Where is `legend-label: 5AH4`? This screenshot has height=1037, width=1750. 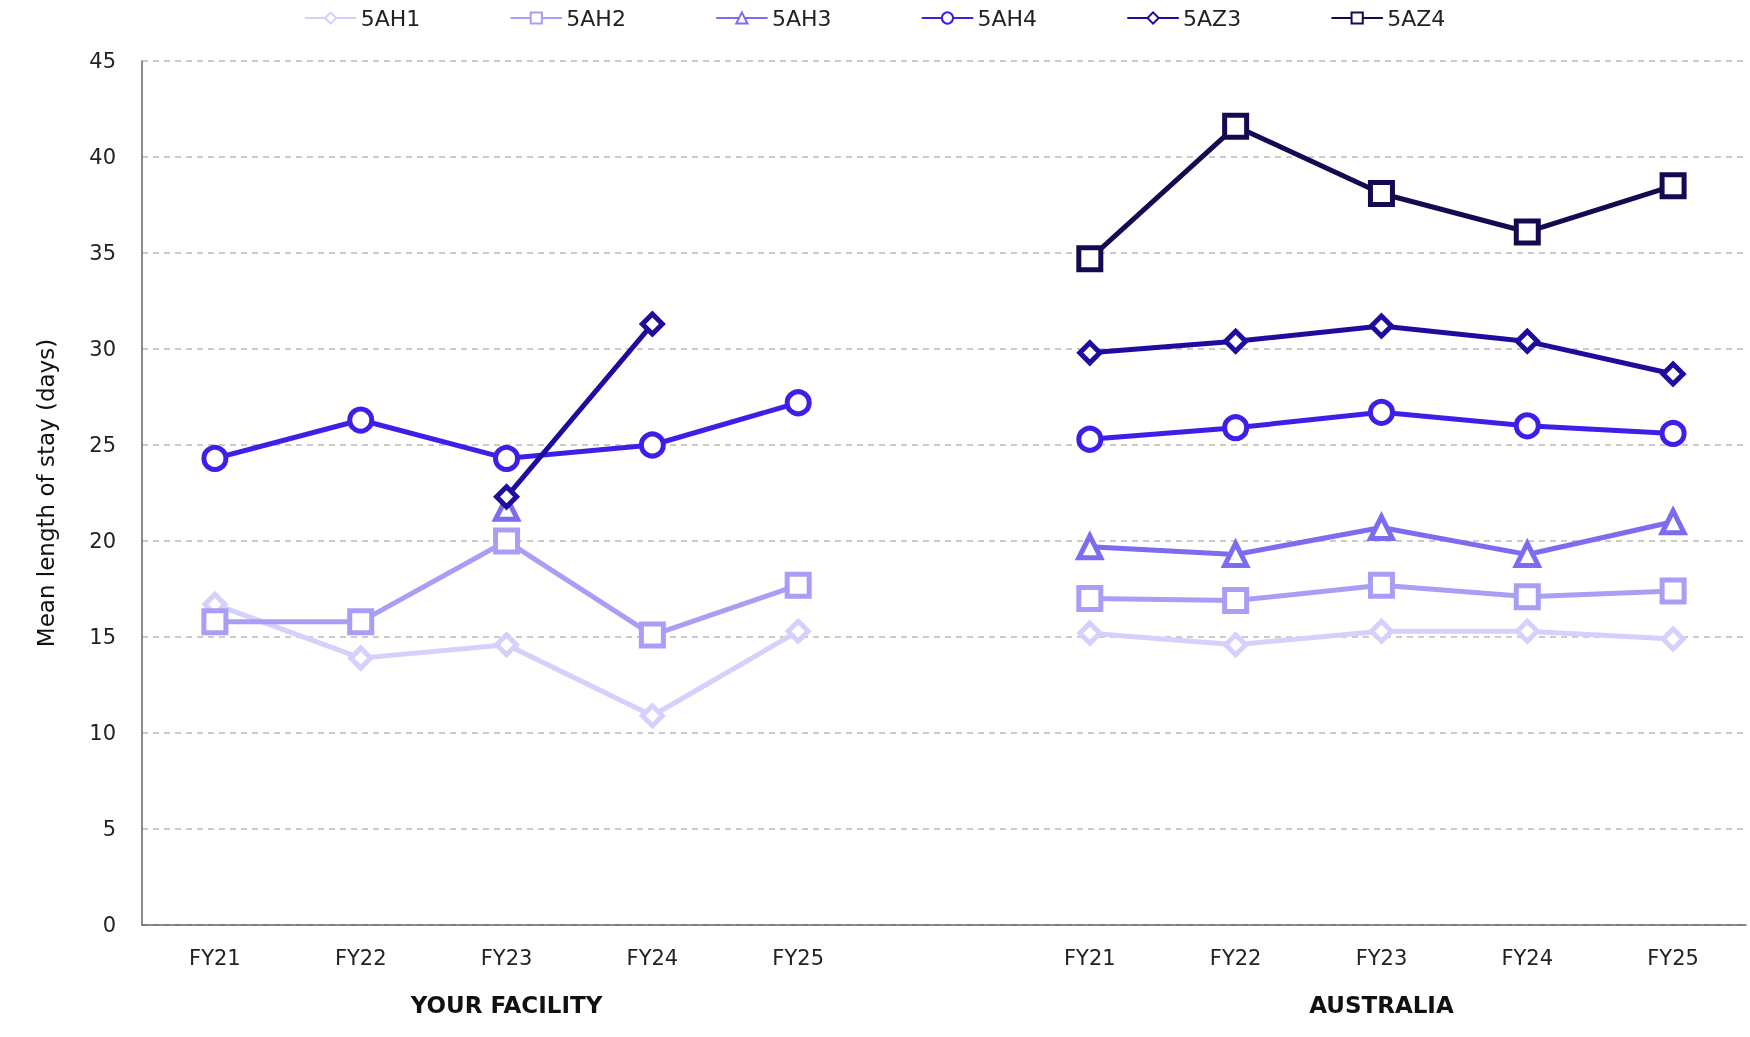
legend-label: 5AH4 is located at coordinates (1007, 18).